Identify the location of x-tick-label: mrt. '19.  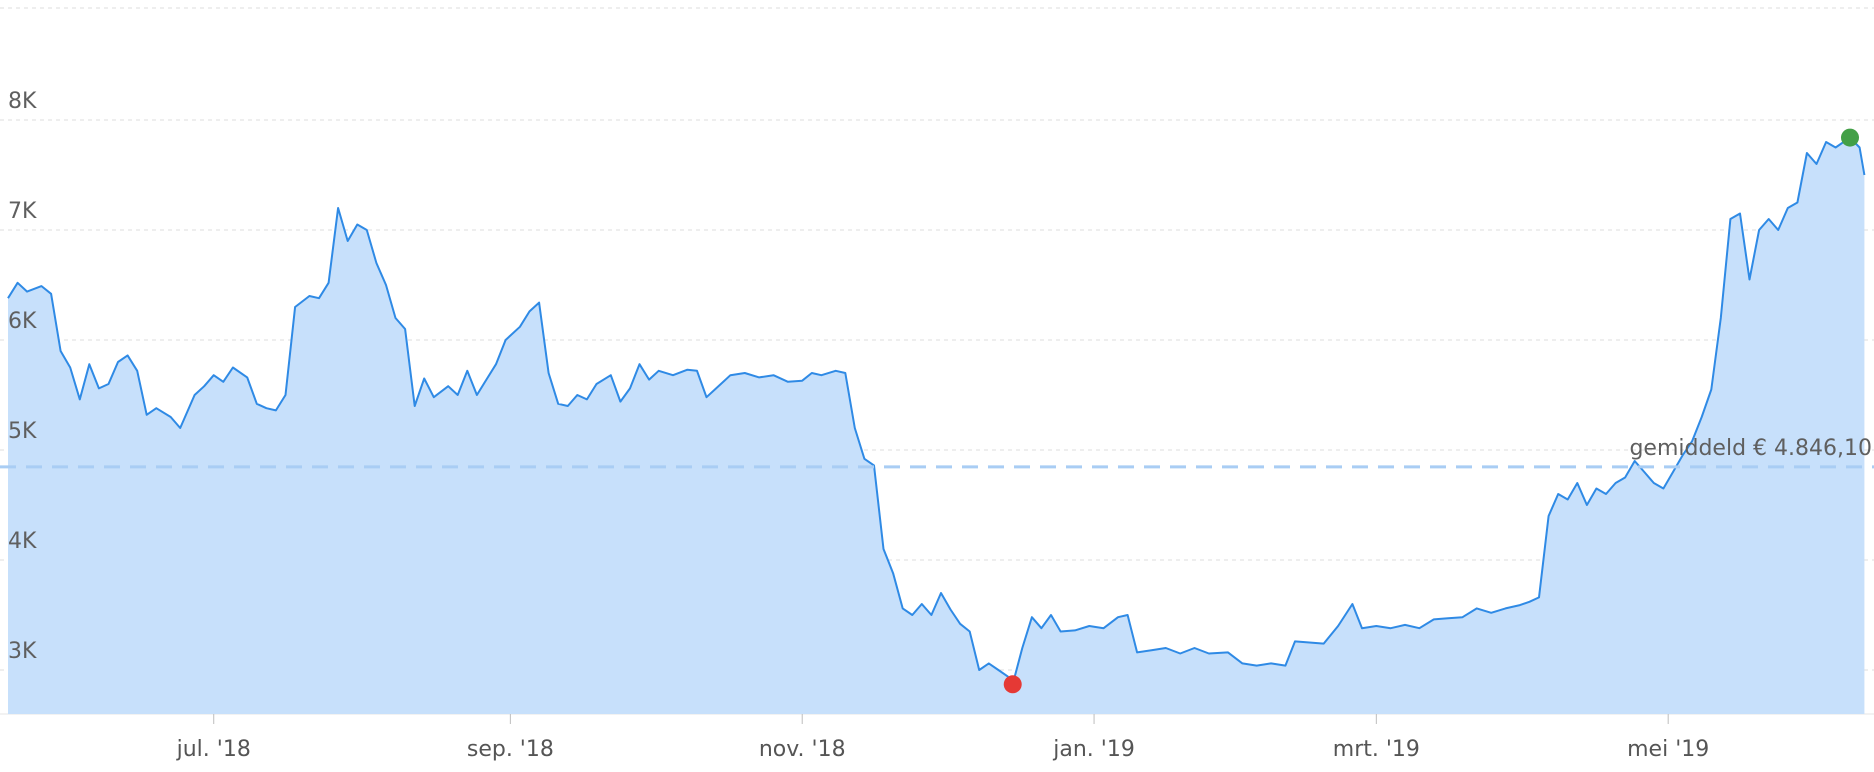
(1376, 749).